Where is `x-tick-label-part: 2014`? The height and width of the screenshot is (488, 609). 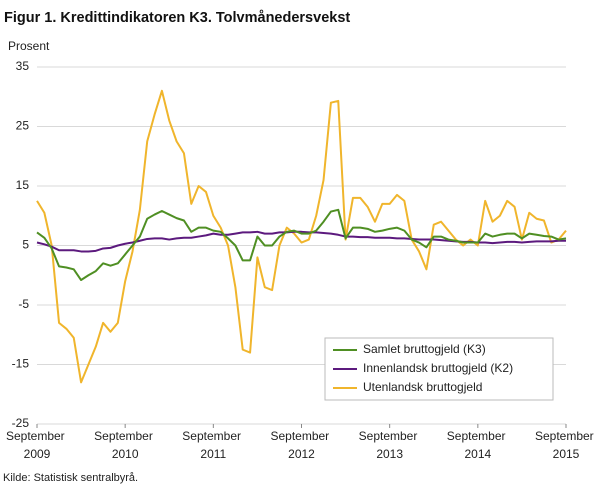 x-tick-label-part: 2014 is located at coordinates (477, 454).